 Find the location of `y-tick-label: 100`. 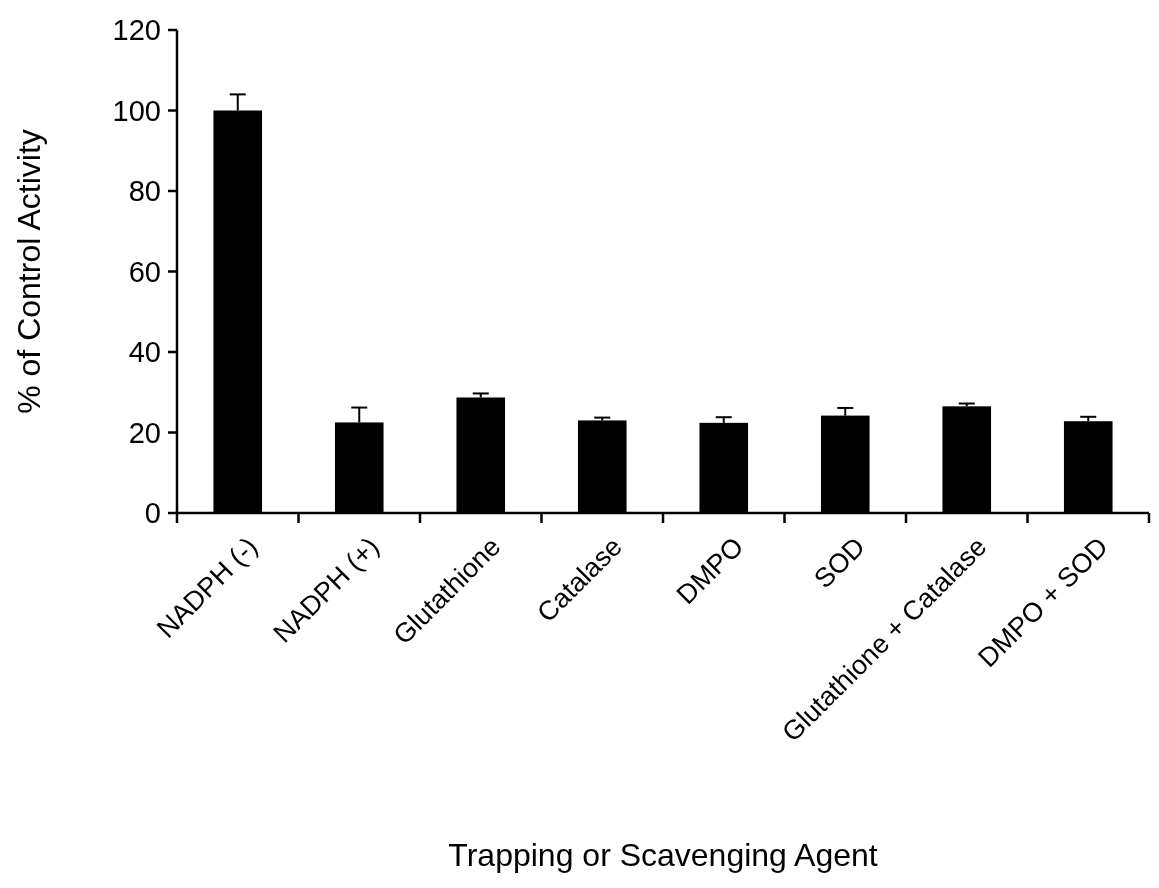

y-tick-label: 100 is located at coordinates (136, 110).